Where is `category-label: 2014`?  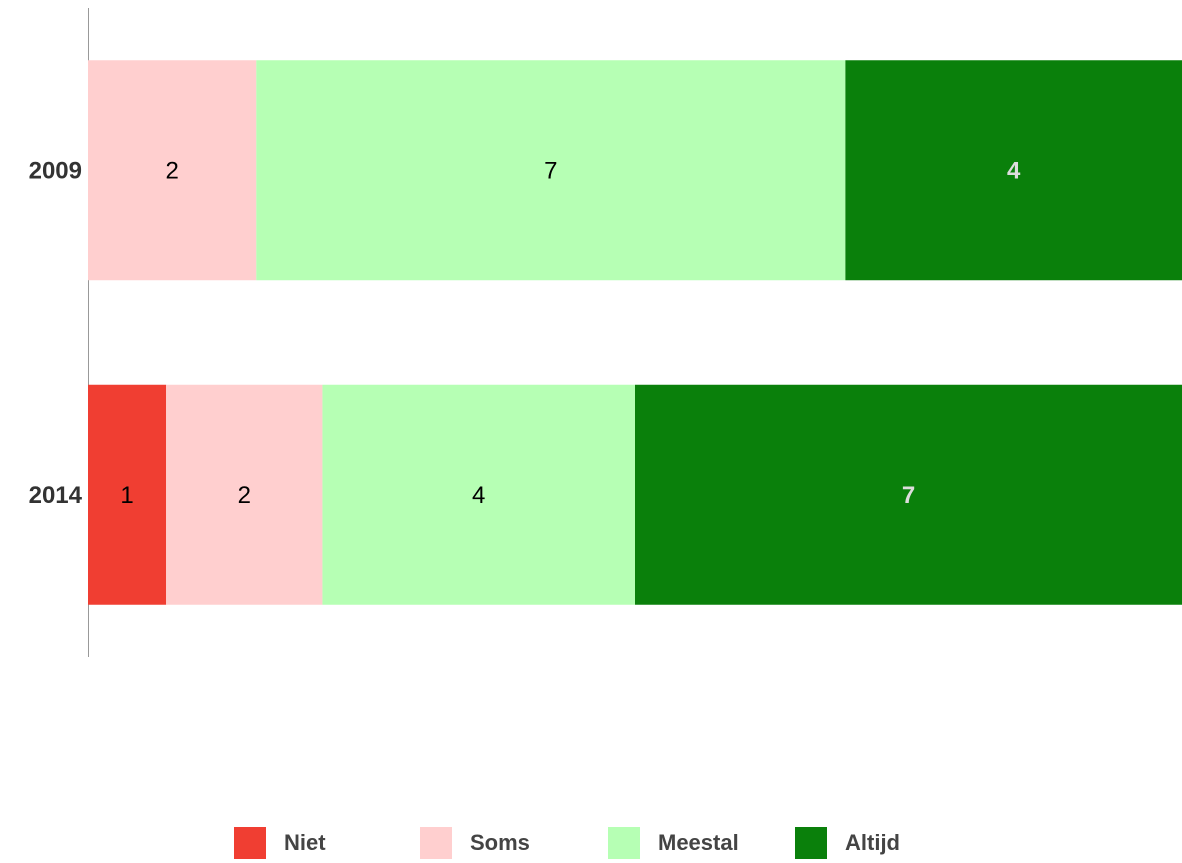
category-label: 2014 is located at coordinates (56, 495).